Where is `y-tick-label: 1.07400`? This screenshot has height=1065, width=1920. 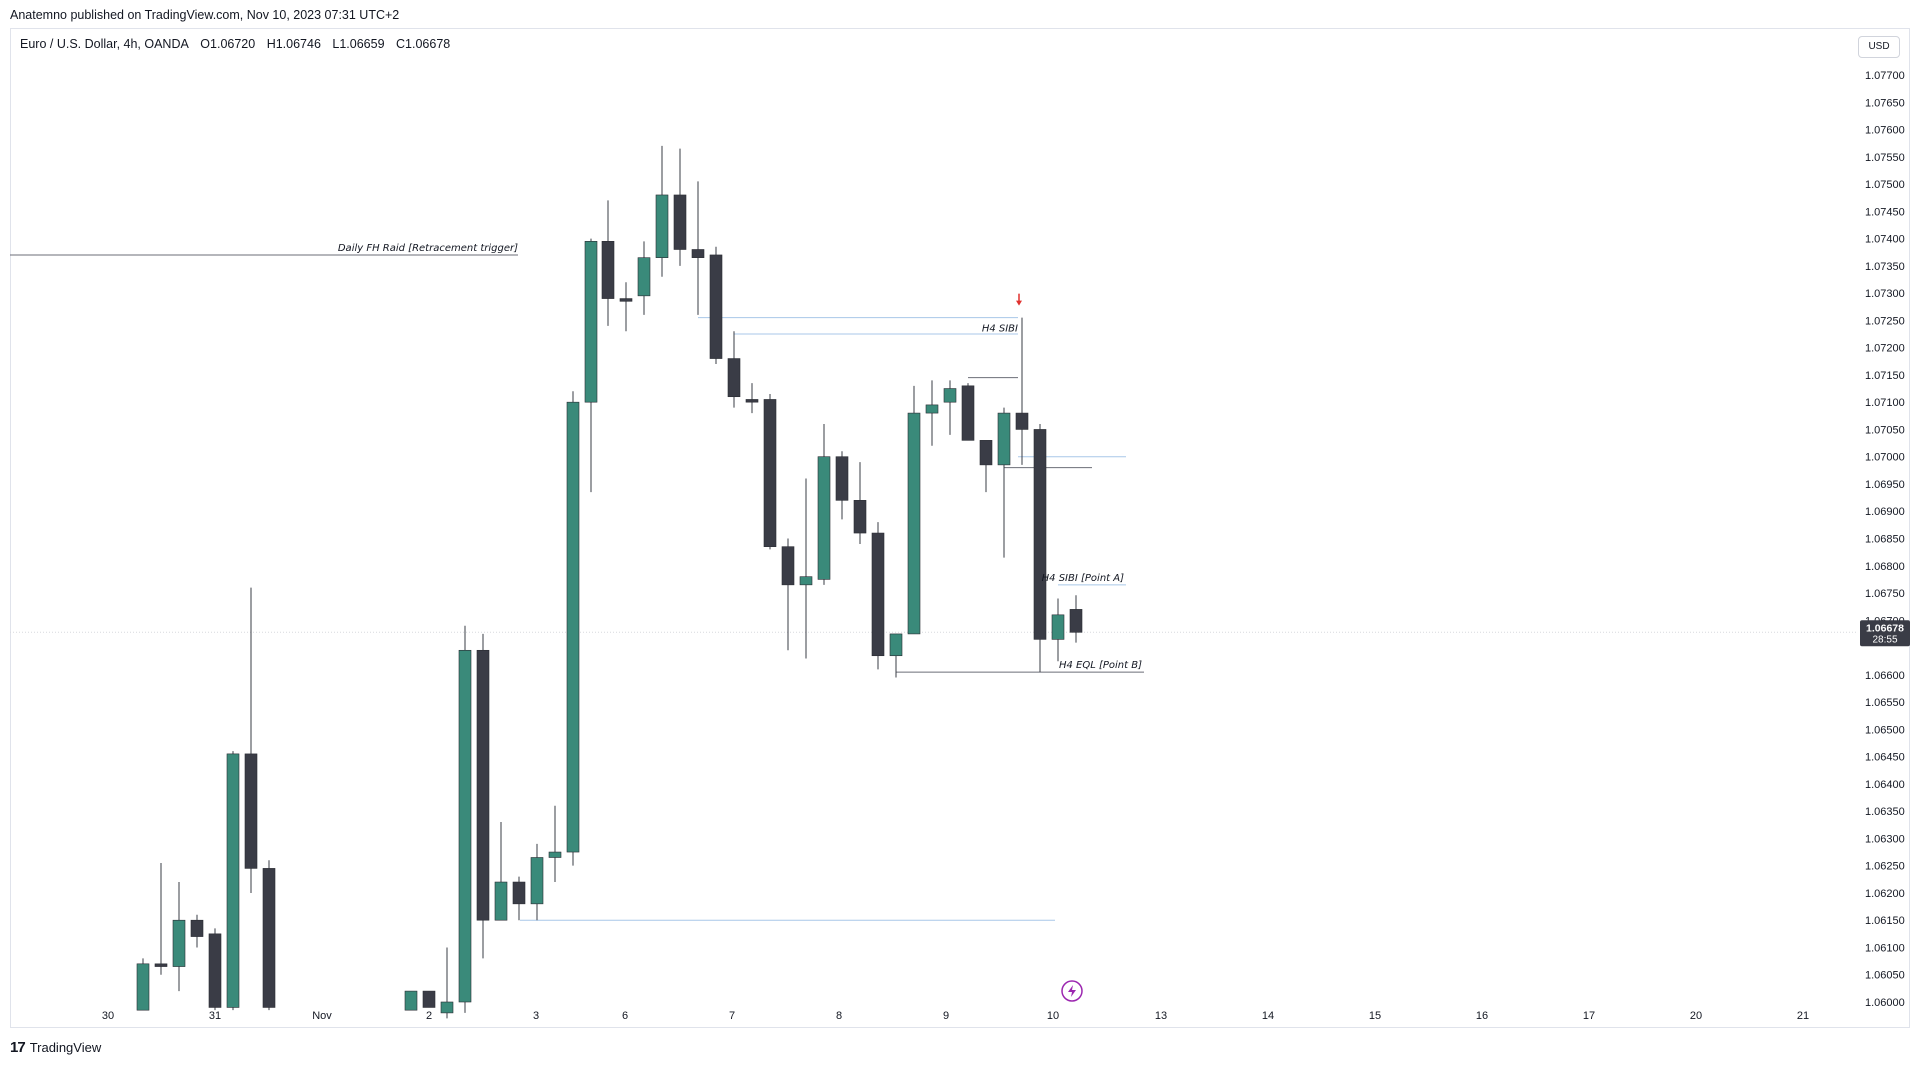 y-tick-label: 1.07400 is located at coordinates (1885, 240).